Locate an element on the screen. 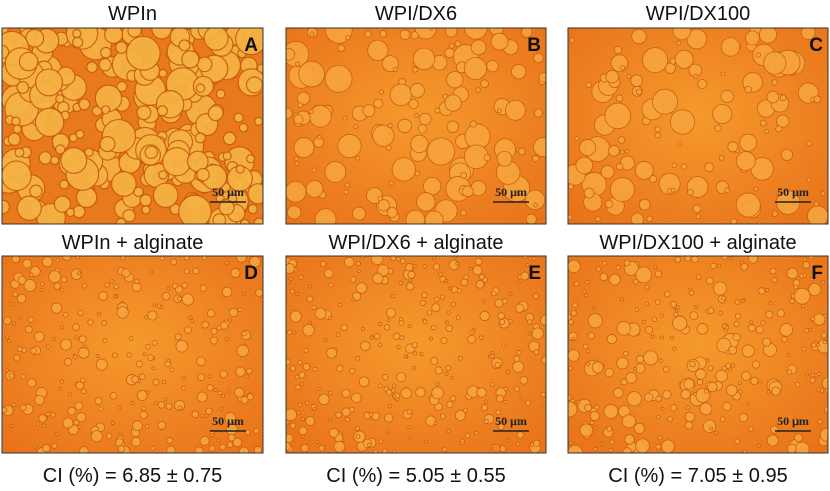 This screenshot has width=830, height=491. droplets is located at coordinates (698, 126).